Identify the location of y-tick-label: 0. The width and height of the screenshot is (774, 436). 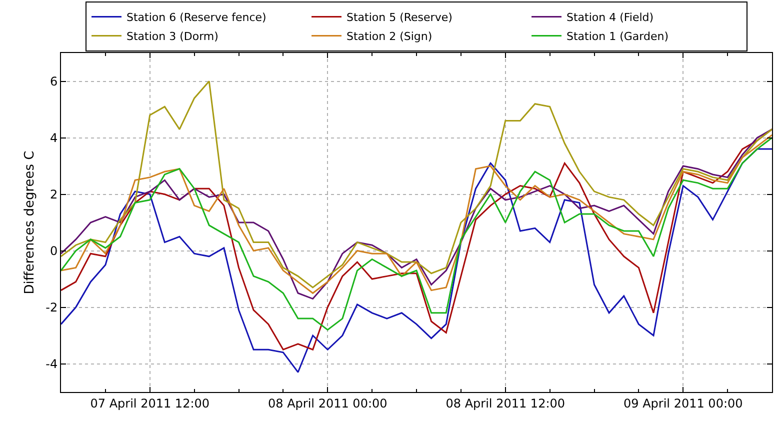
(54, 251).